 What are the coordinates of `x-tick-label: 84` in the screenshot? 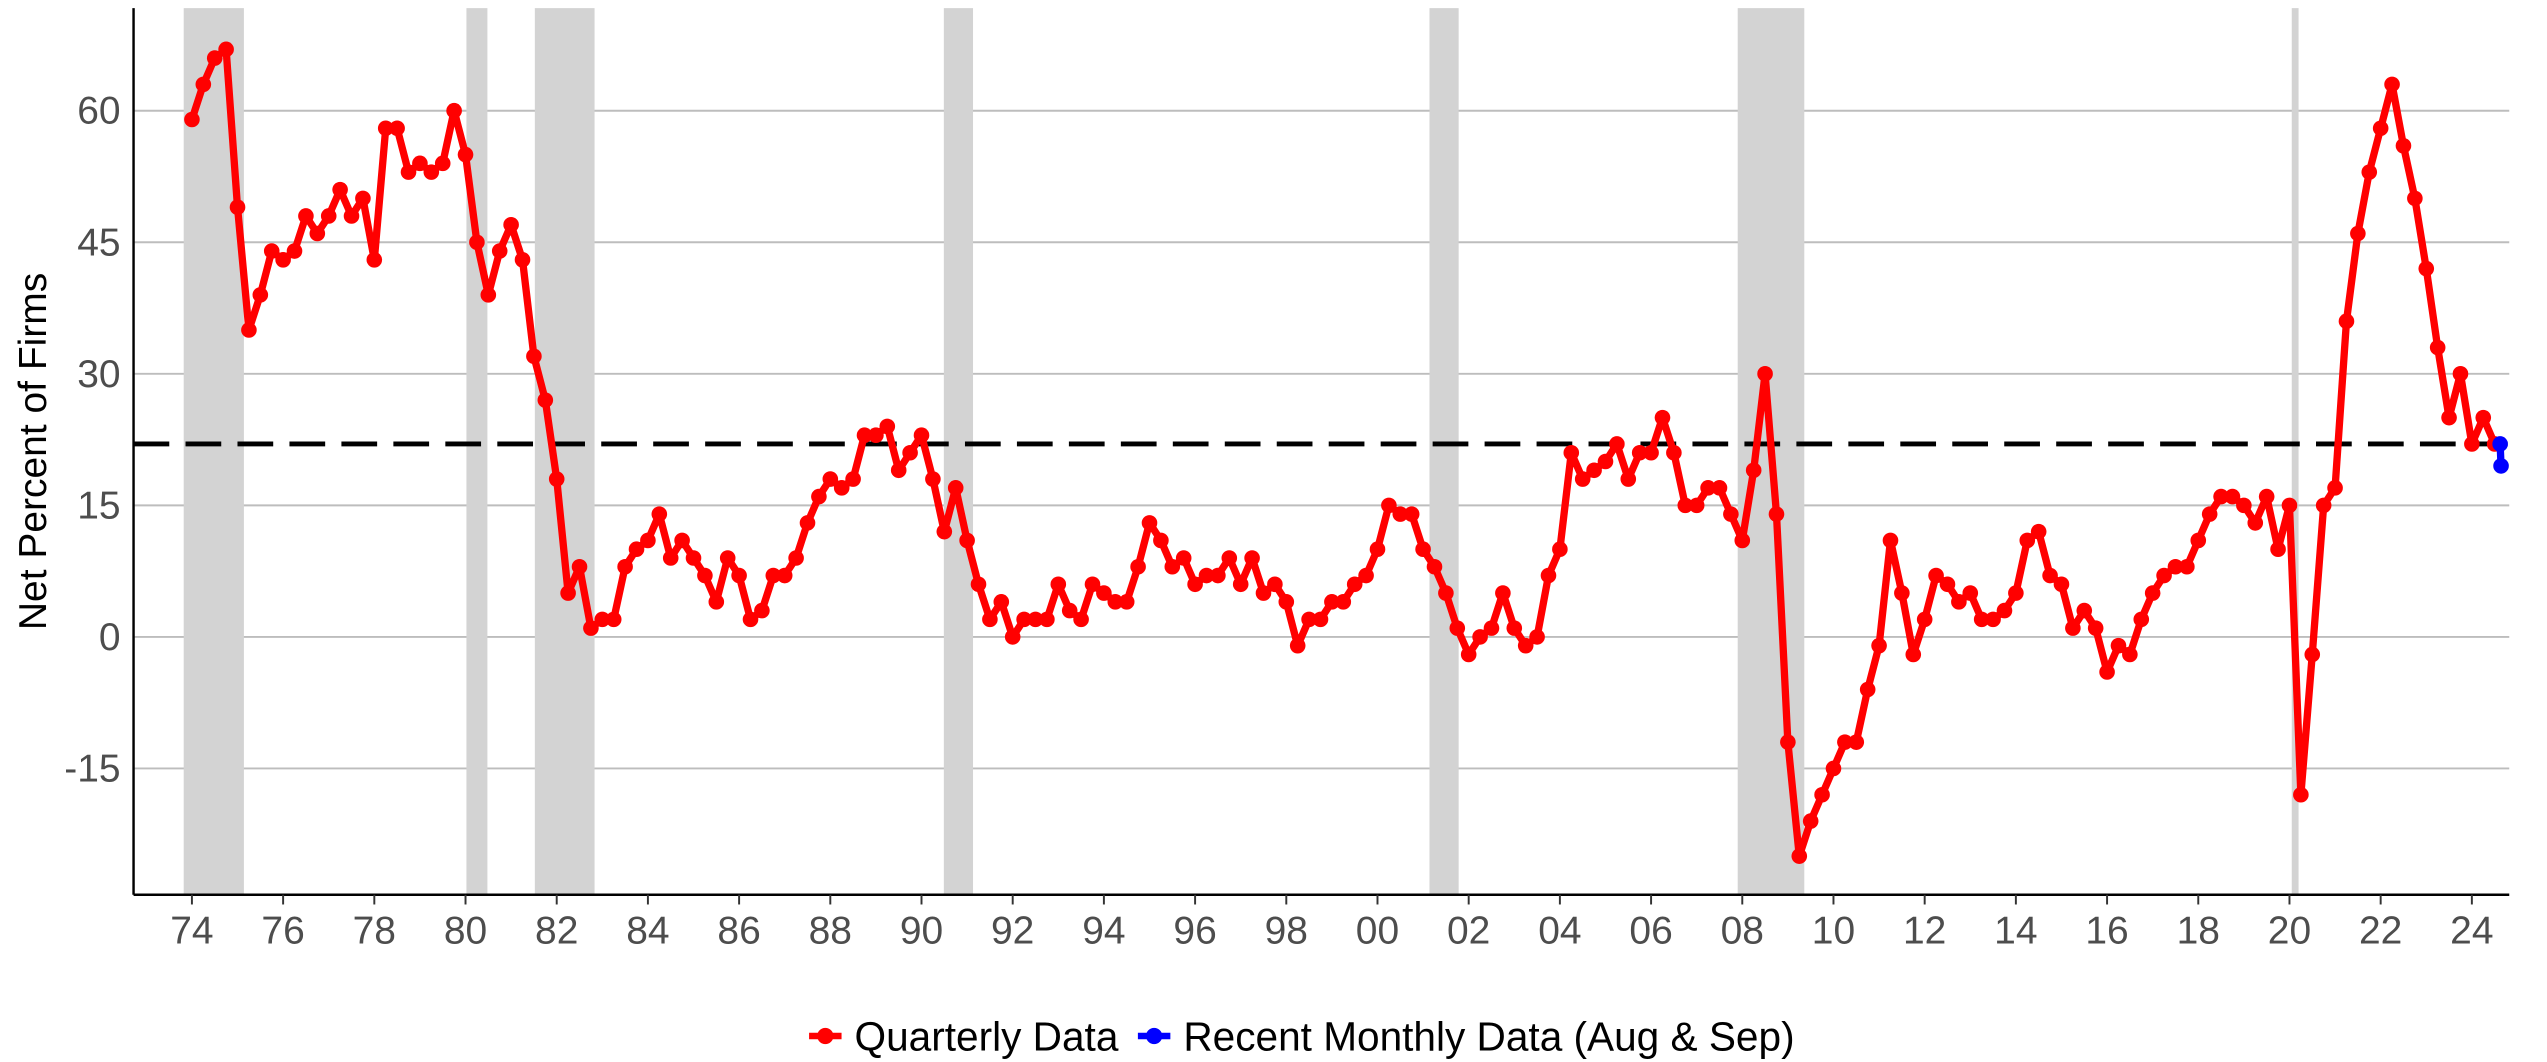 It's located at (647, 930).